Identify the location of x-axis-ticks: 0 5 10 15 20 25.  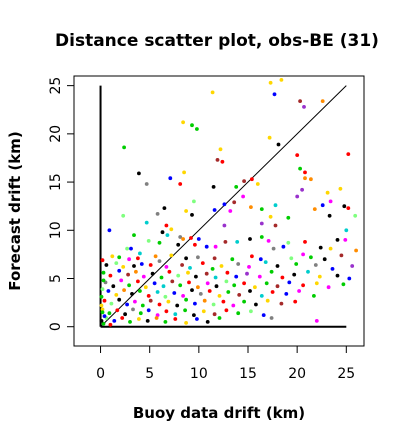
(225, 364).